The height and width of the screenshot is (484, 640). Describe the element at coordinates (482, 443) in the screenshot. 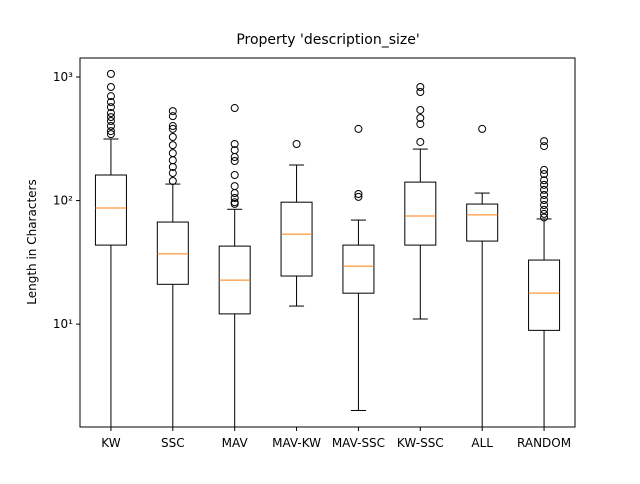

I see `x-tick-label: ALL` at that location.